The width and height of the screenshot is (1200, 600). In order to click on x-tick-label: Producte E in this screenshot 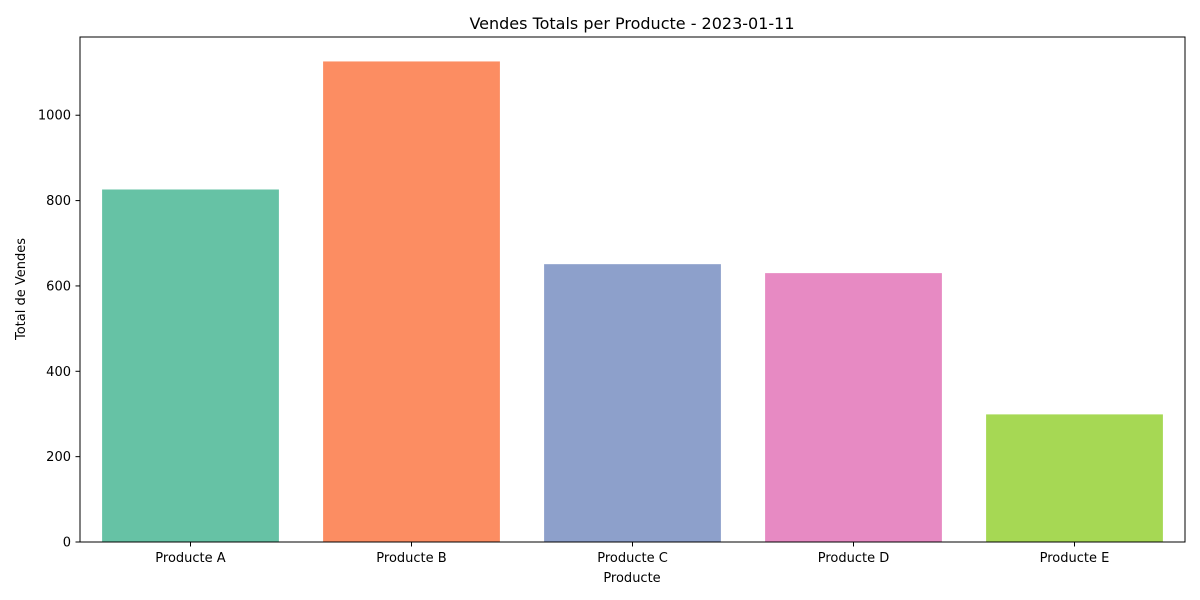, I will do `click(1075, 558)`.